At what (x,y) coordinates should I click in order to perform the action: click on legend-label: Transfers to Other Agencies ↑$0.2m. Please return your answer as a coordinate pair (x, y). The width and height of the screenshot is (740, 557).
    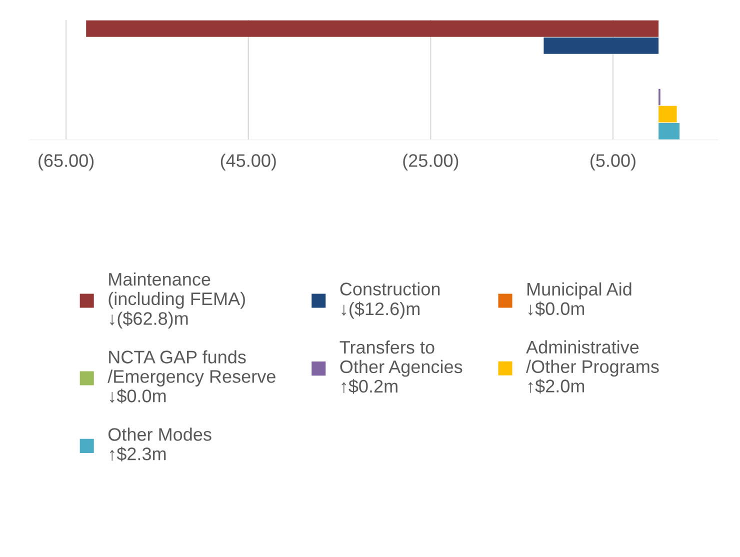
    Looking at the image, I should click on (401, 367).